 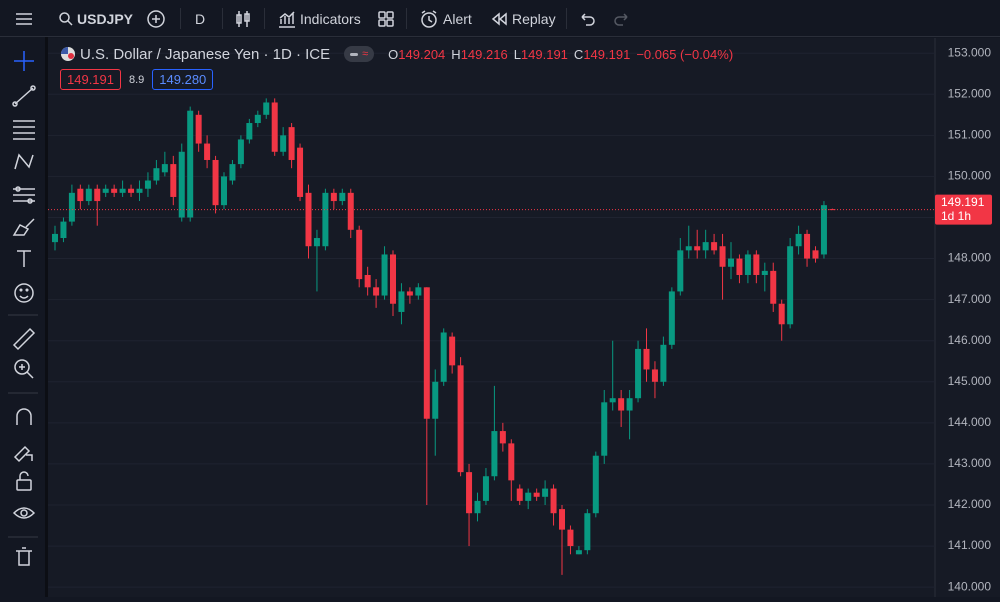 What do you see at coordinates (956, 216) in the screenshot?
I see `countdown-label: 1d 1h` at bounding box center [956, 216].